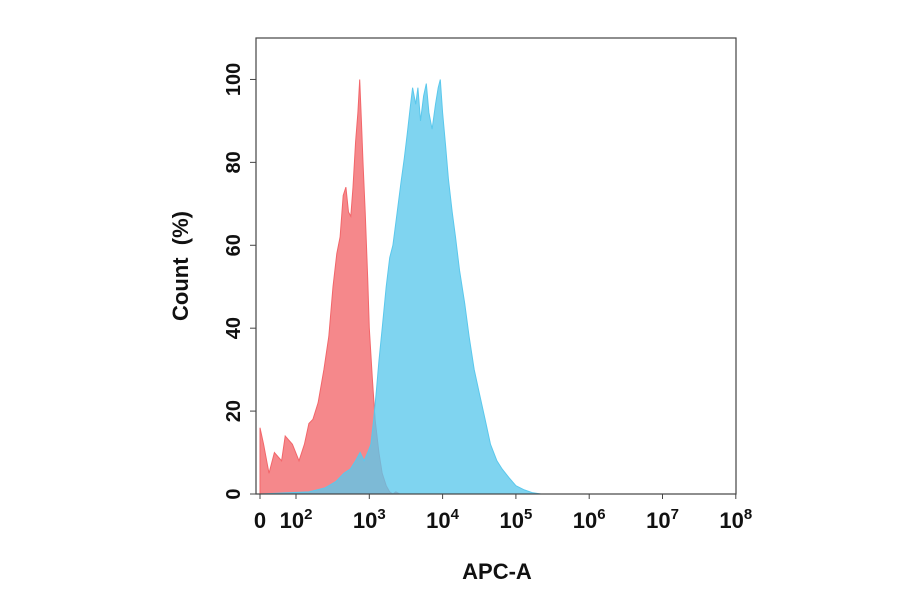  I want to click on y-tick-label: 80, so click(234, 162).